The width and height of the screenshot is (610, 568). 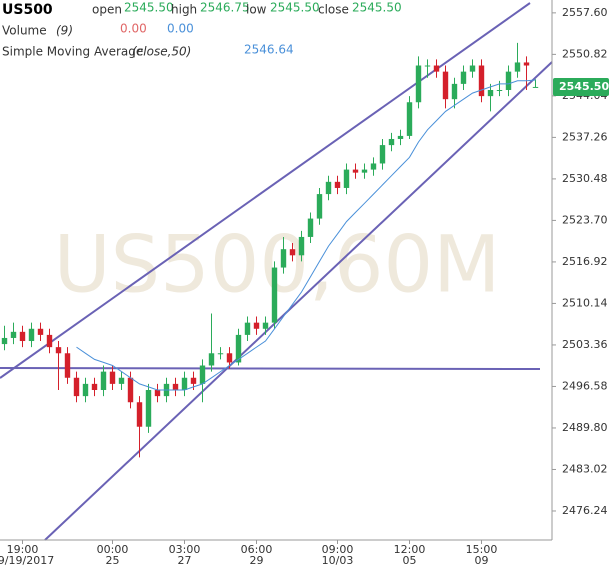 What do you see at coordinates (161, 52) in the screenshot?
I see `legend-param: (close,50)` at bounding box center [161, 52].